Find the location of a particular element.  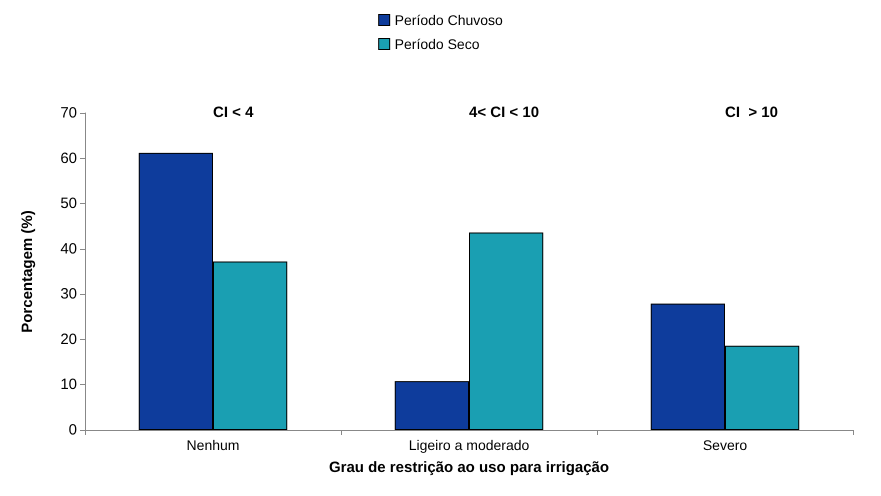

x-tick-label: Ligeiro a moderado is located at coordinates (469, 445).